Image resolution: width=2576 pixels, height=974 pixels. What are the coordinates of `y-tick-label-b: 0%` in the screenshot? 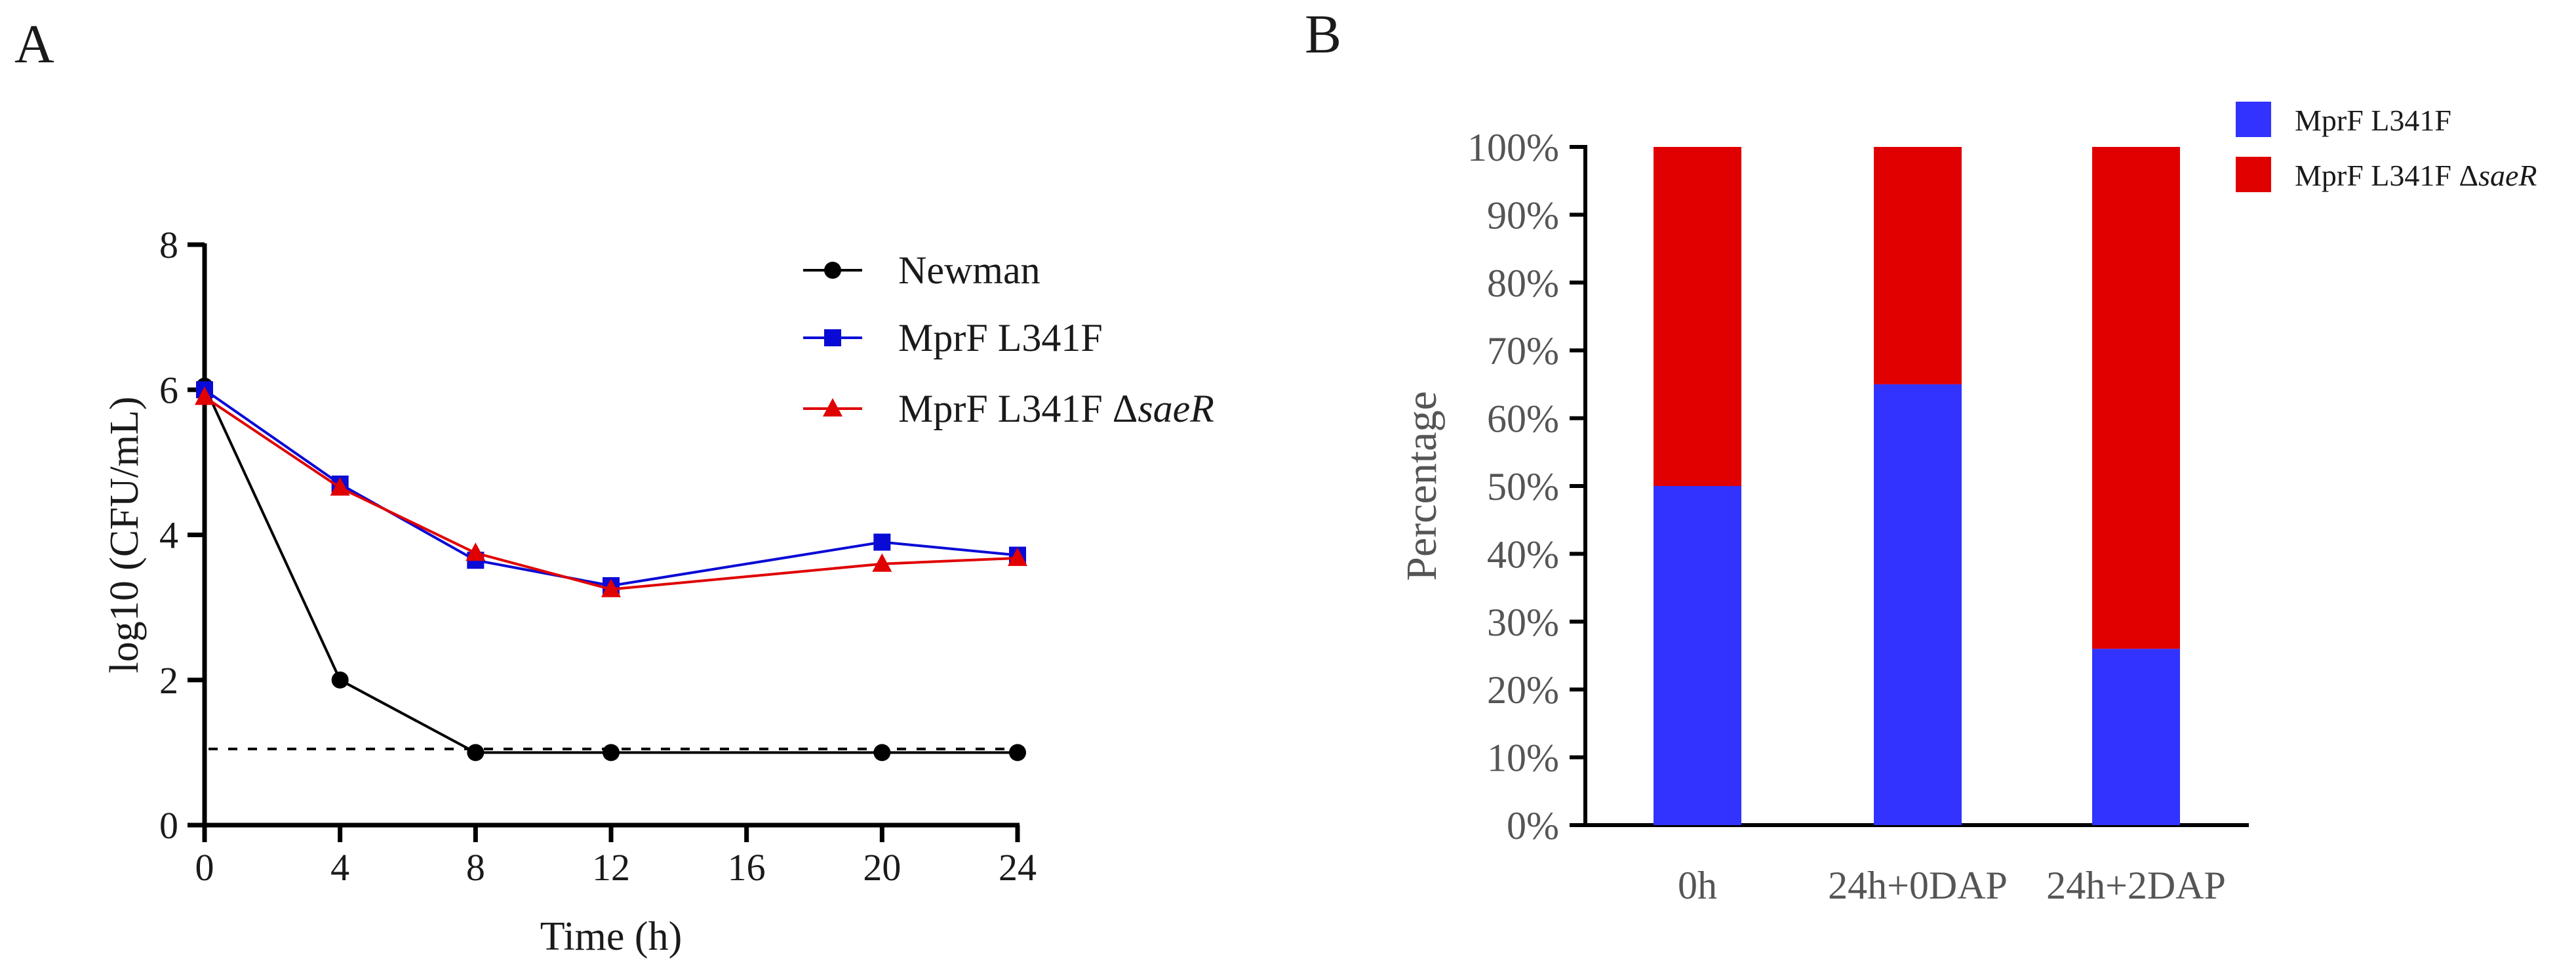 It's located at (1533, 825).